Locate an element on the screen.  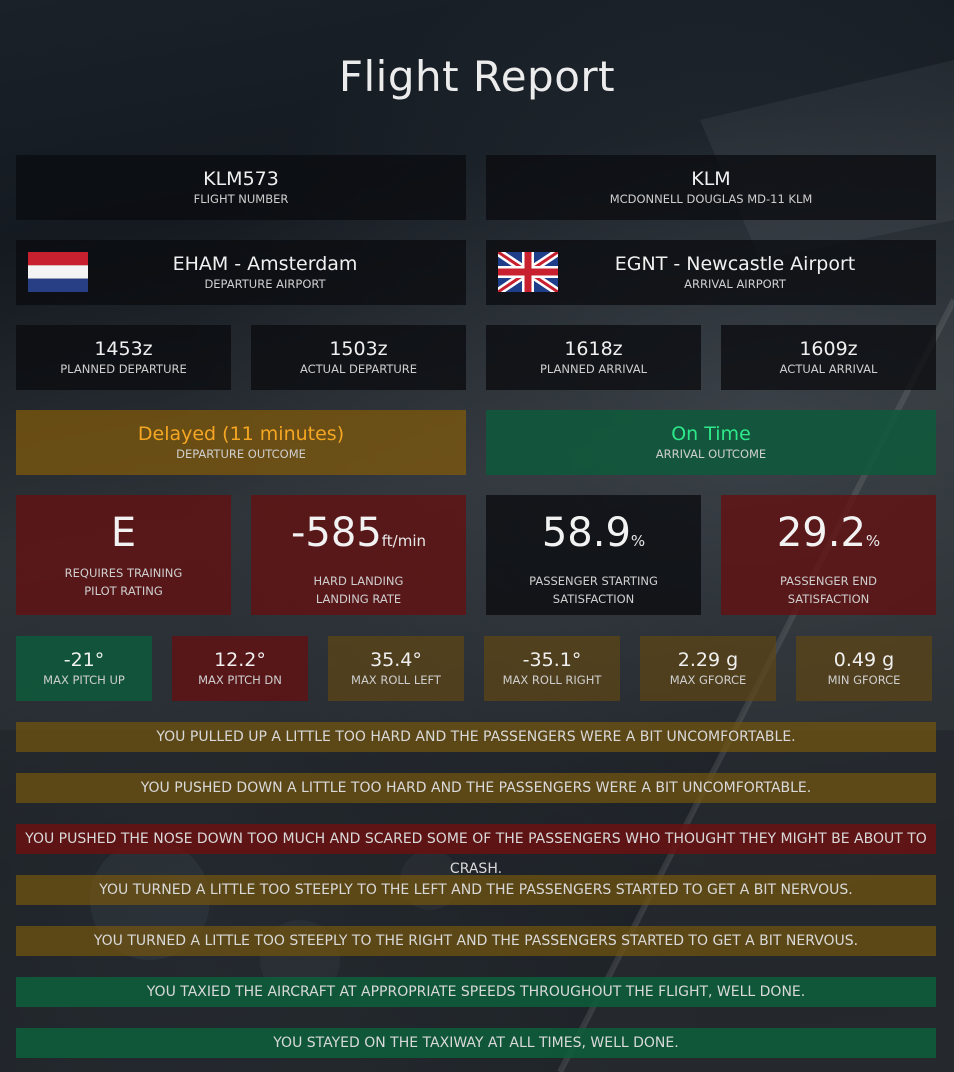
pilot-rating-card: E REQUIRES TRAINING PILOT RATING is located at coordinates (123, 555).